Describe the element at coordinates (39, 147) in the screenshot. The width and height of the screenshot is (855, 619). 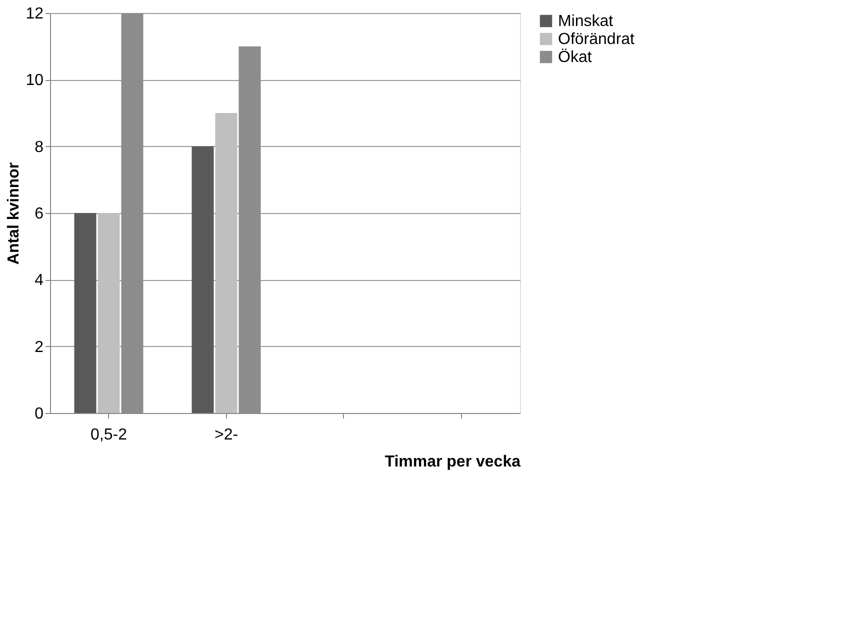
I see `y-tick-label: 8` at that location.